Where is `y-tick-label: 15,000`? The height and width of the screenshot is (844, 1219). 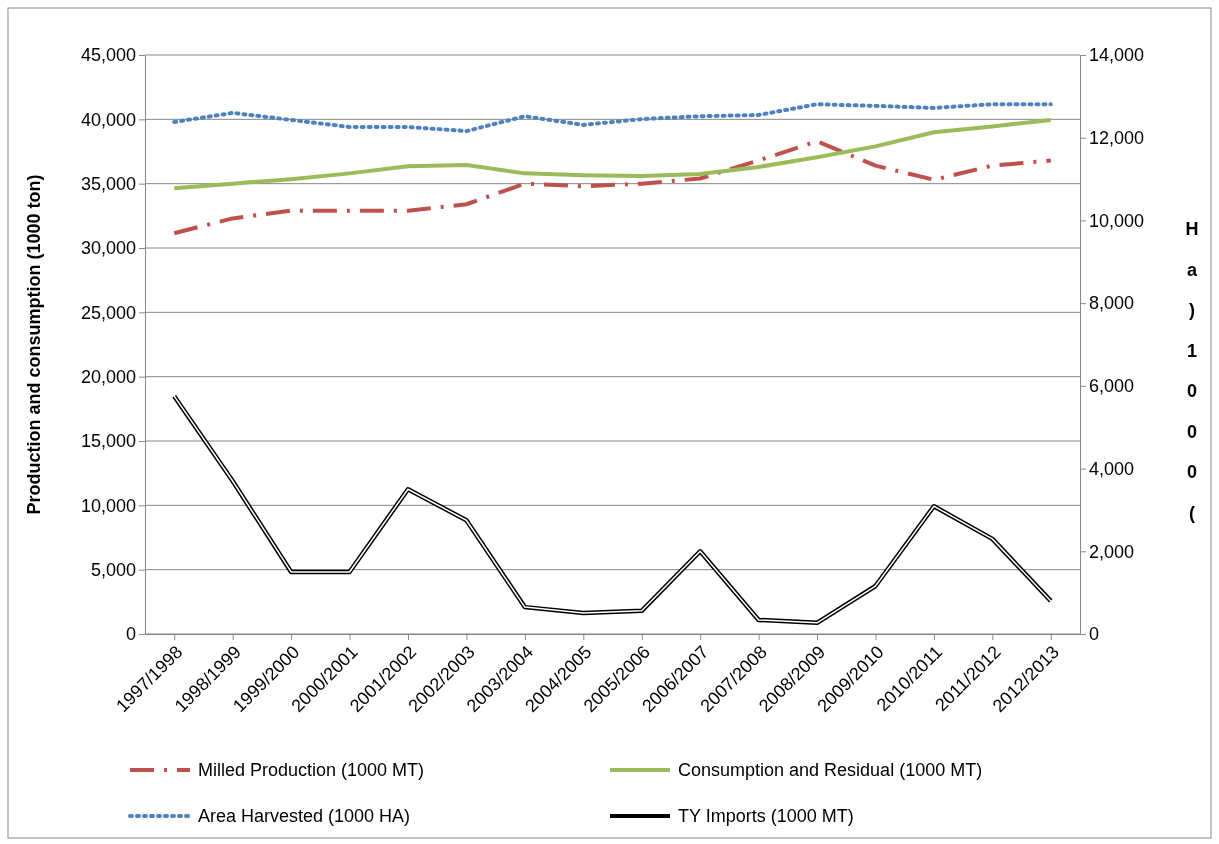
y-tick-label: 15,000 is located at coordinates (108, 441).